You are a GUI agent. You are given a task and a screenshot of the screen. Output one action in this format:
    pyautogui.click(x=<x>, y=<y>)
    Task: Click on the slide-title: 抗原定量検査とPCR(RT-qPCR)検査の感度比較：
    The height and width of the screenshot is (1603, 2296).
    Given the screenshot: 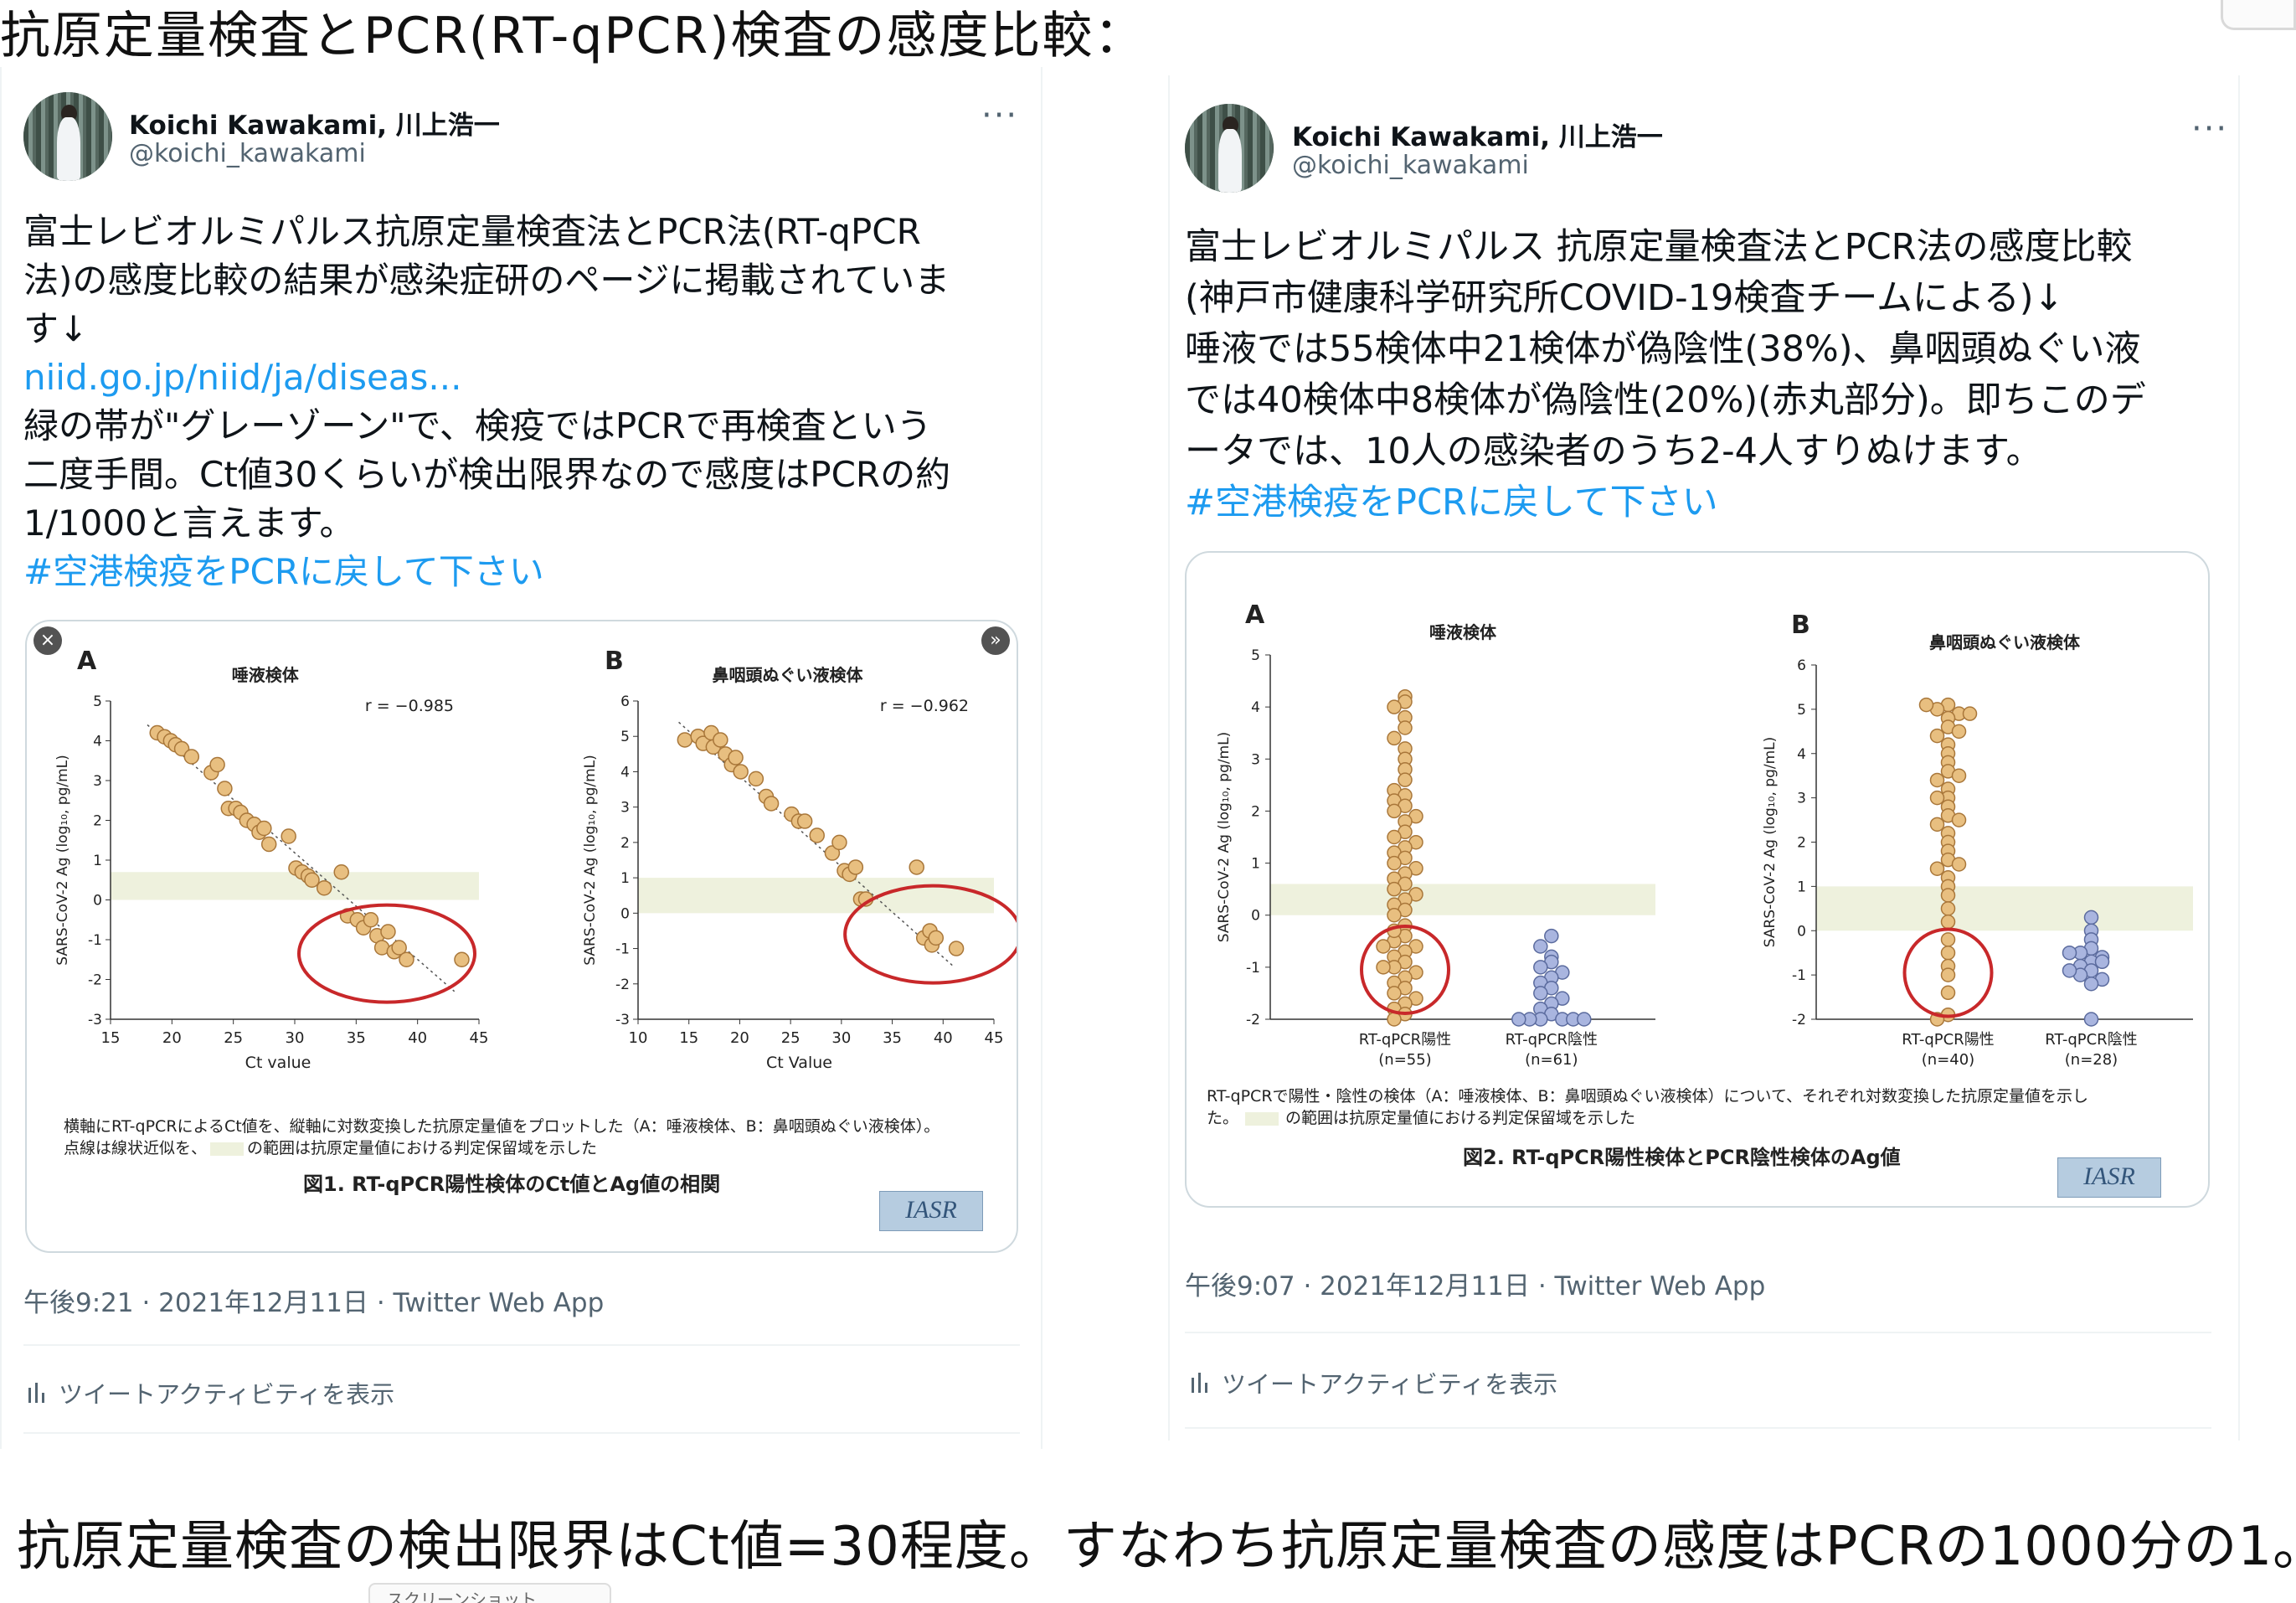 What is the action you would take?
    pyautogui.click(x=573, y=36)
    